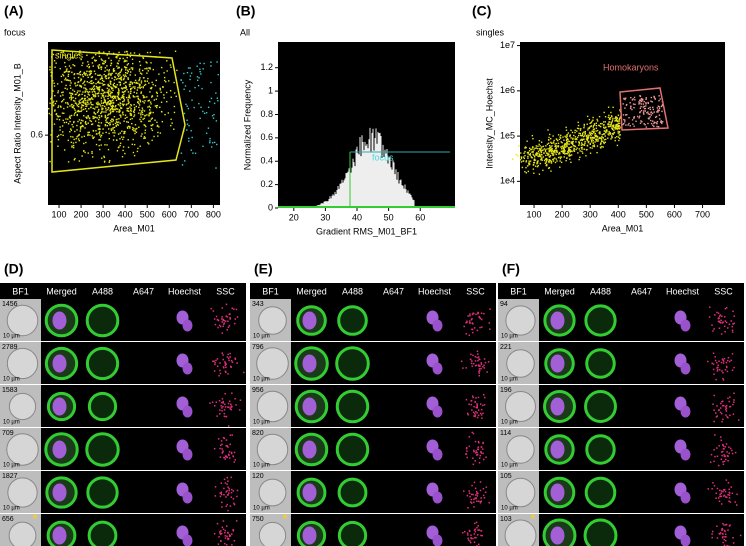 This screenshot has width=746, height=546. What do you see at coordinates (366, 231) in the screenshot?
I see `x-axis-label: Gradient RMS_M01_BF1` at bounding box center [366, 231].